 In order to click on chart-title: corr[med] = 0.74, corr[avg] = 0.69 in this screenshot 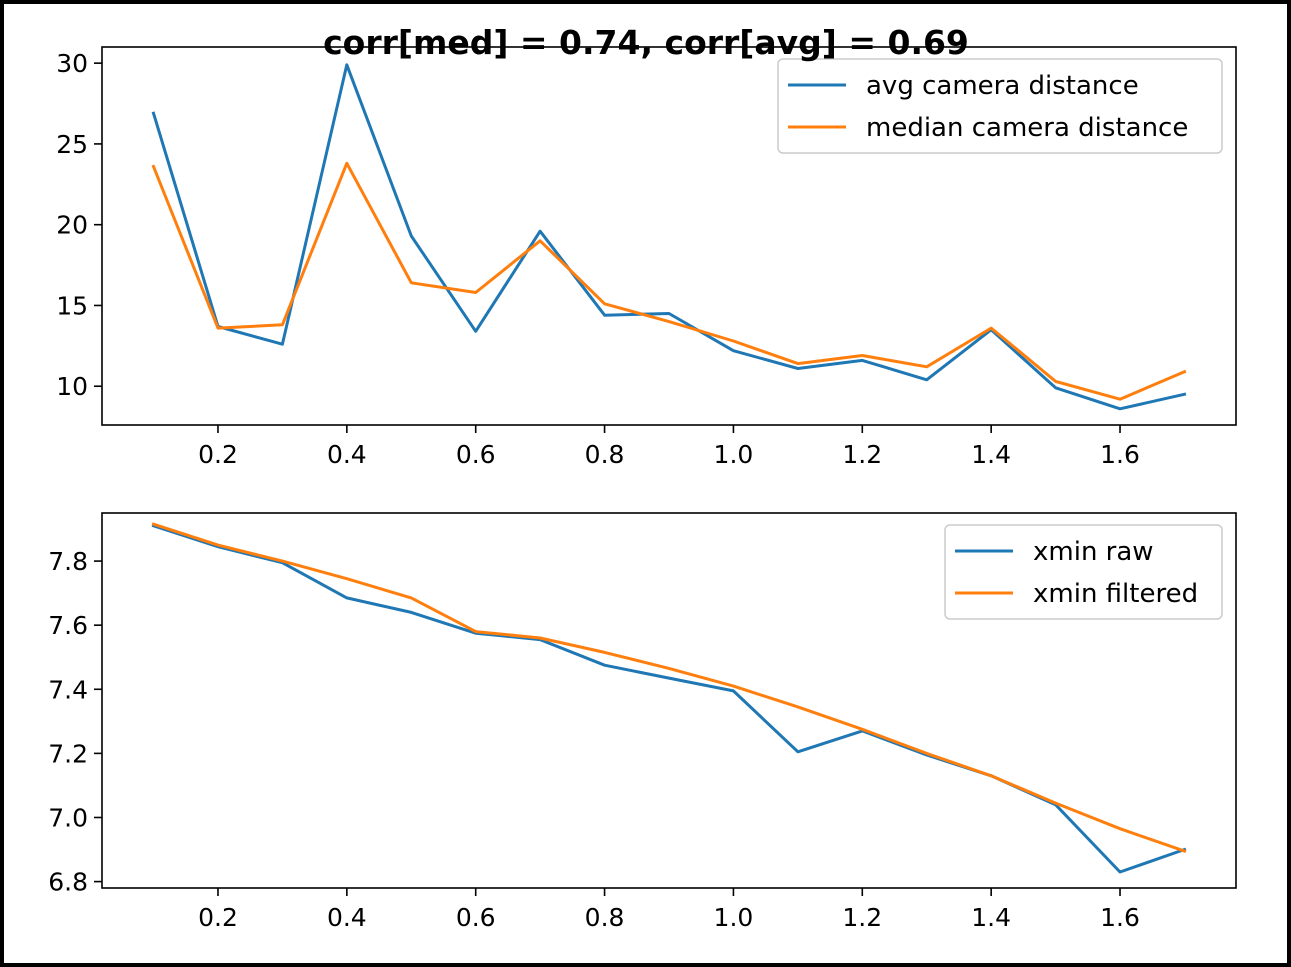, I will do `click(646, 42)`.